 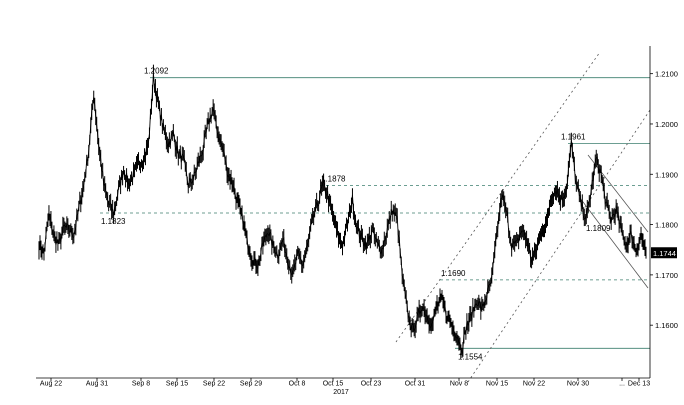 What do you see at coordinates (666, 275) in the screenshot?
I see `y-tick-label: 1.1700` at bounding box center [666, 275].